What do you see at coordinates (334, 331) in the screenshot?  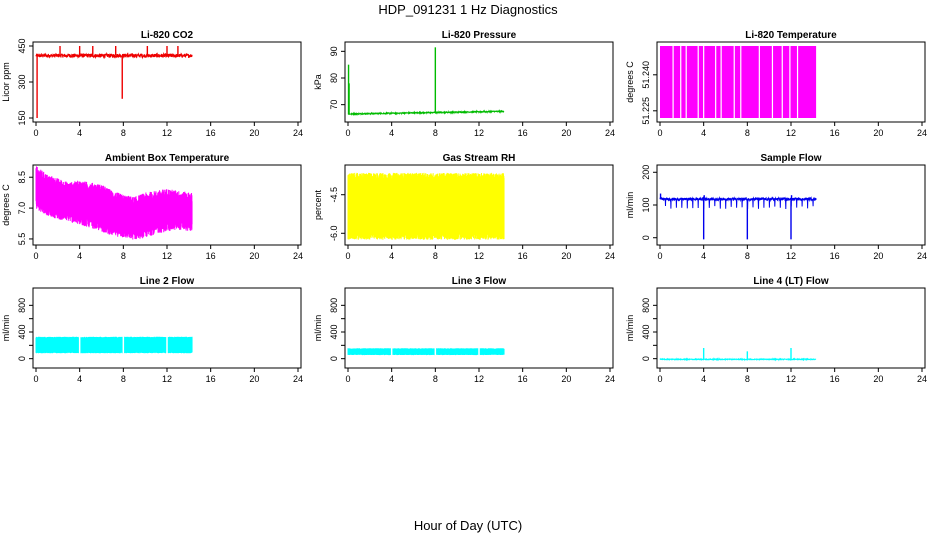 I see `y-tick-label: 400` at bounding box center [334, 331].